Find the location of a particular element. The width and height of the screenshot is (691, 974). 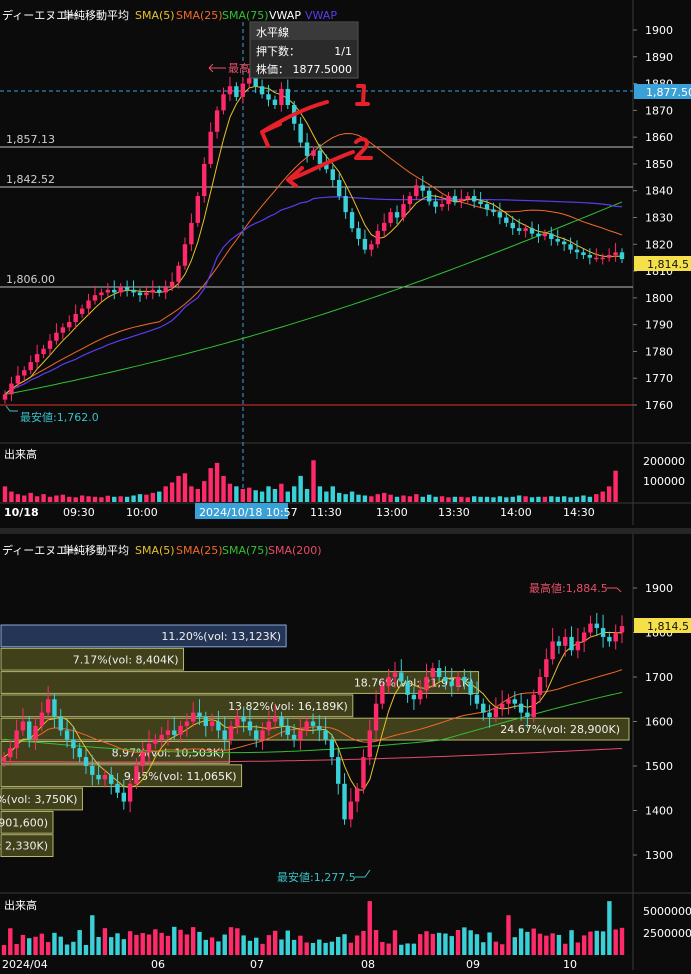

price-tick-label: 1890 is located at coordinates (659, 57).